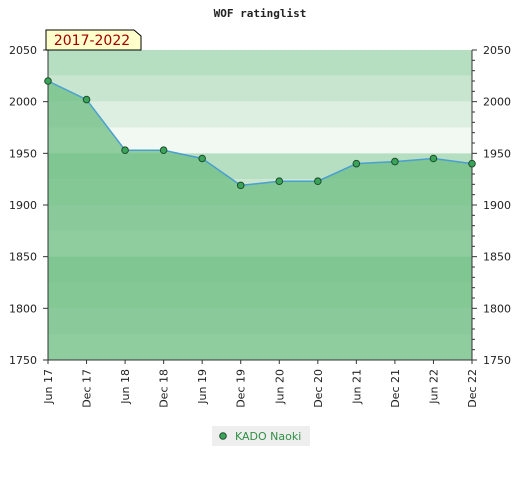 The width and height of the screenshot is (520, 485). Describe the element at coordinates (497, 360) in the screenshot. I see `y-tick-label-right: 1750` at that location.